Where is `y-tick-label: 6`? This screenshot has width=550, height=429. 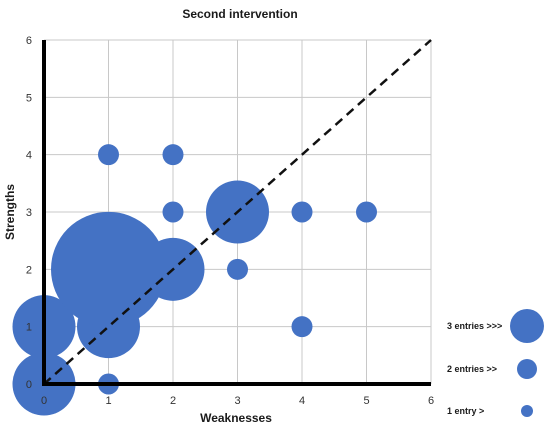
y-tick-label: 6 is located at coordinates (29, 41).